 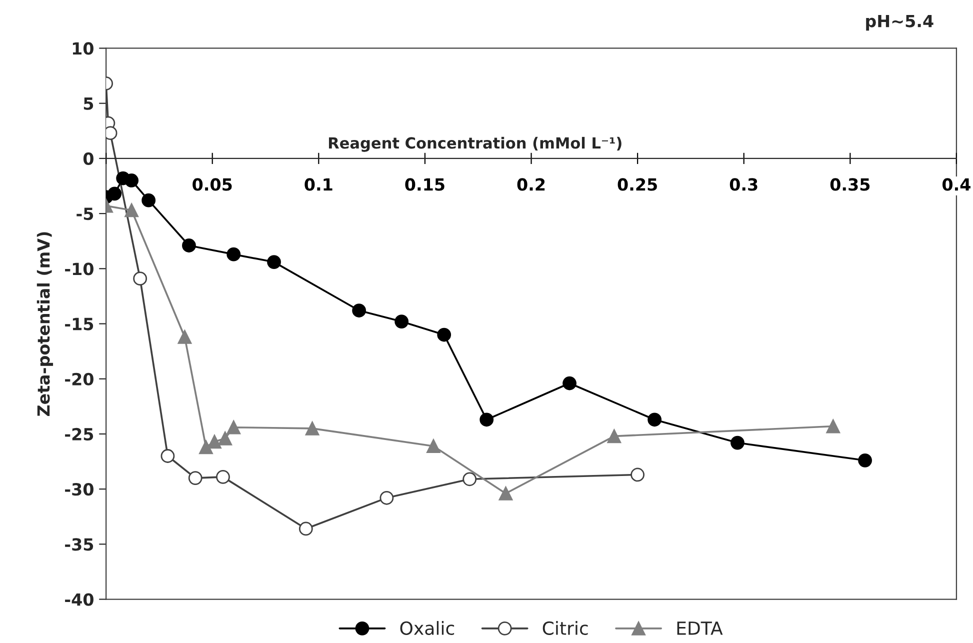 What do you see at coordinates (744, 184) in the screenshot?
I see `x-tick-label: 0.3` at bounding box center [744, 184].